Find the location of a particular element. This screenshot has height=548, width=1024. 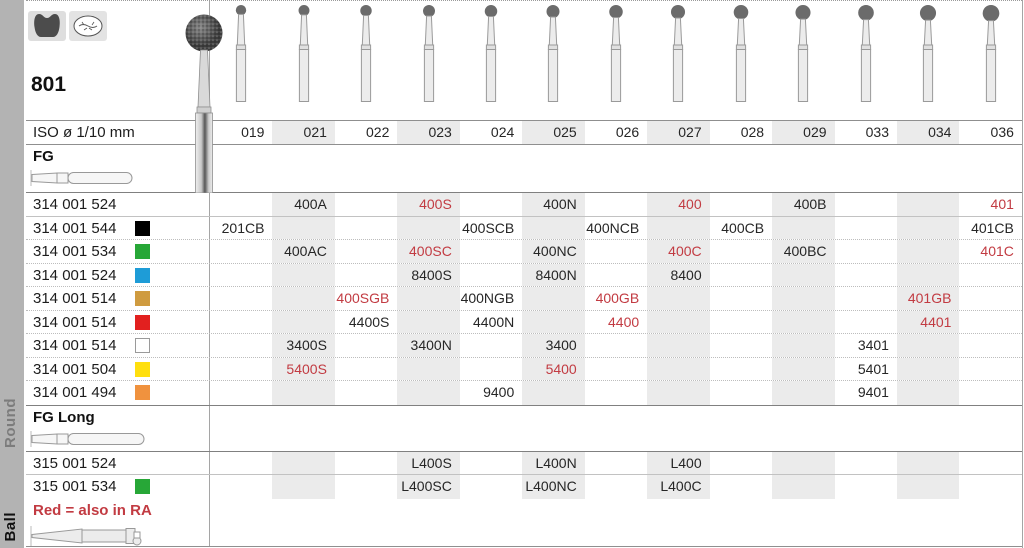

product-cell: L400C is located at coordinates (678, 487).